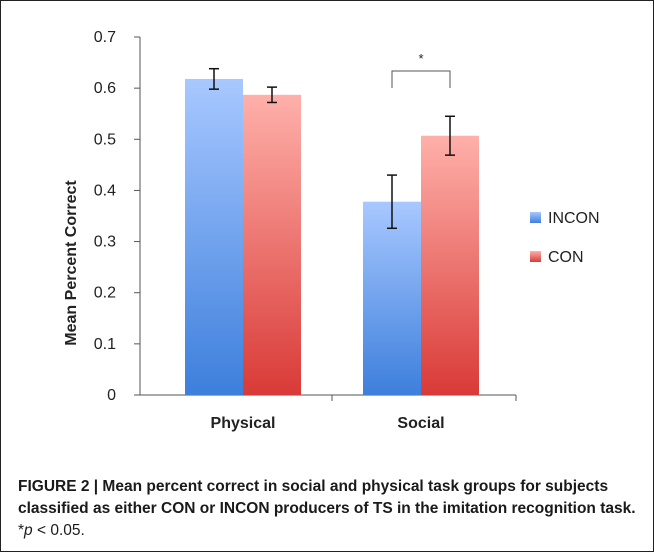 The width and height of the screenshot is (654, 552). Describe the element at coordinates (421, 79) in the screenshot. I see `significance-bracket` at that location.